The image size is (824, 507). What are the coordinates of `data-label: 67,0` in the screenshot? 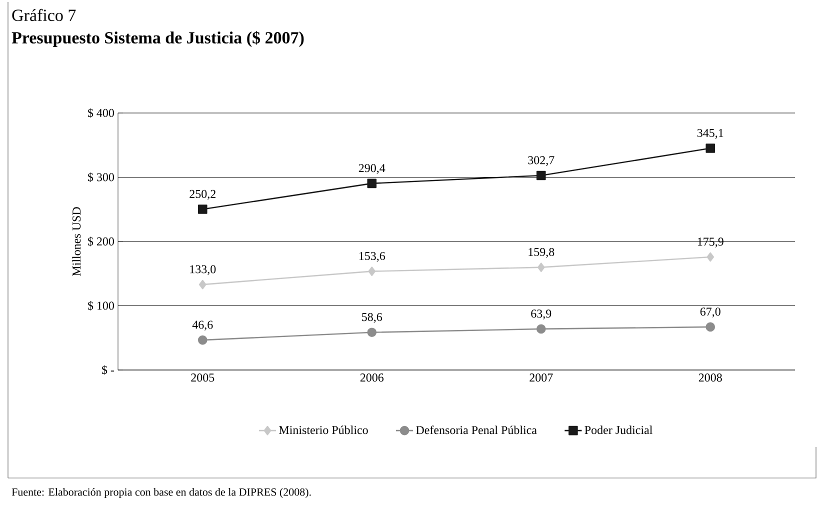 It's located at (710, 313).